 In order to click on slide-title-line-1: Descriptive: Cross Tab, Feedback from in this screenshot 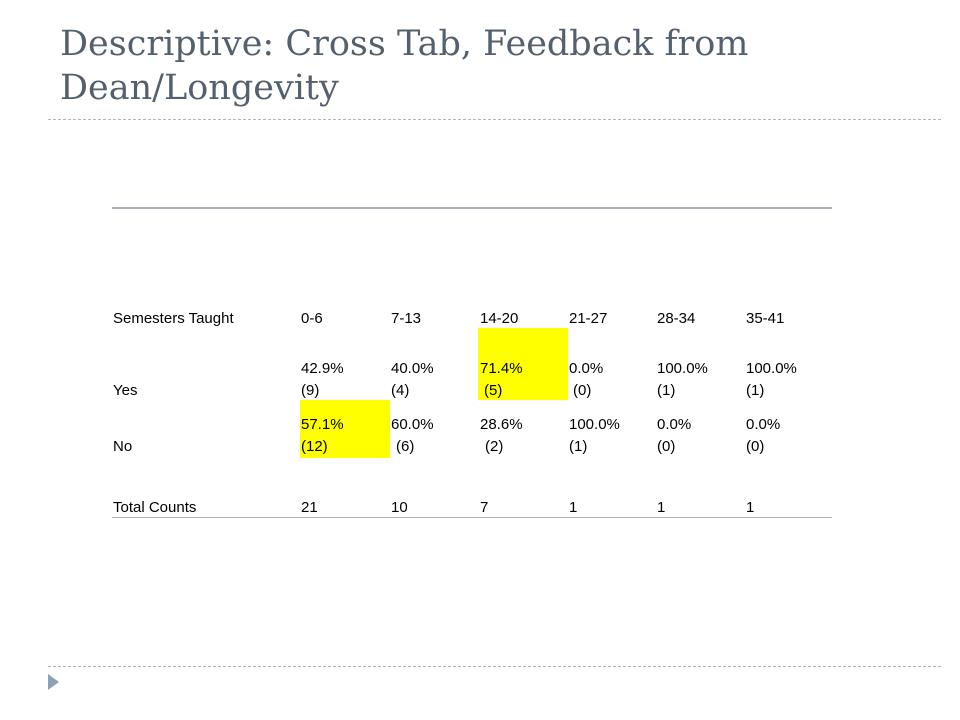, I will do `click(404, 44)`.